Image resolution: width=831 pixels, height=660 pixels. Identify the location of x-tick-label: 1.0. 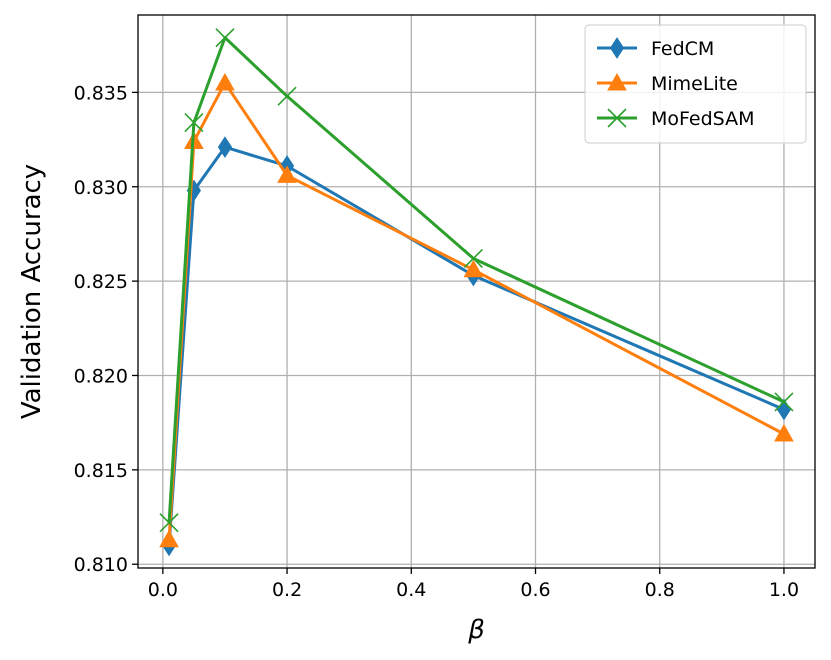
(784, 590).